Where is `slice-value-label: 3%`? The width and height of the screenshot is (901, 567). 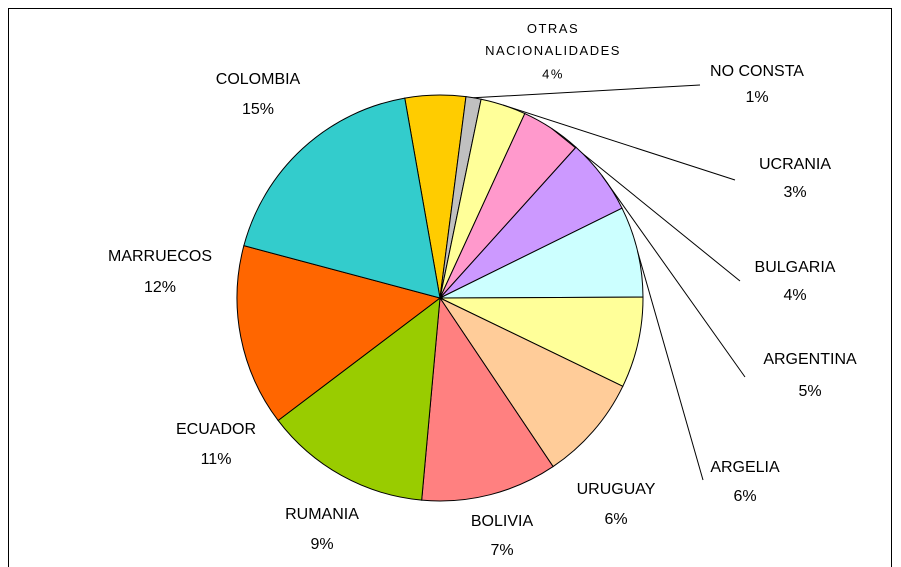
slice-value-label: 3% is located at coordinates (794, 192).